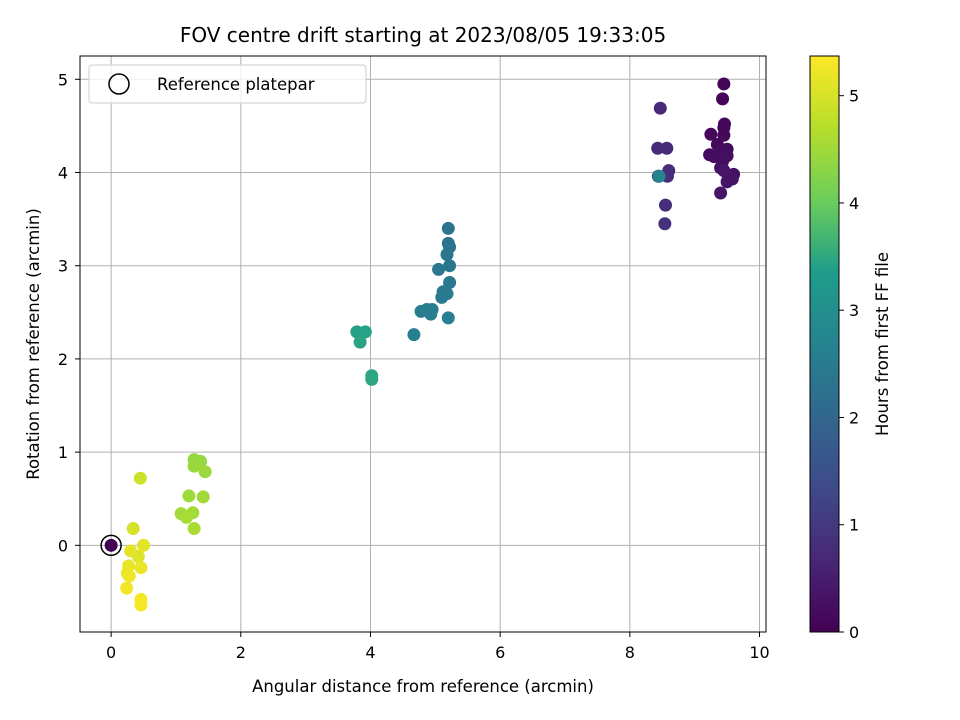  What do you see at coordinates (854, 417) in the screenshot?
I see `colorbar-tick-label: 2` at bounding box center [854, 417].